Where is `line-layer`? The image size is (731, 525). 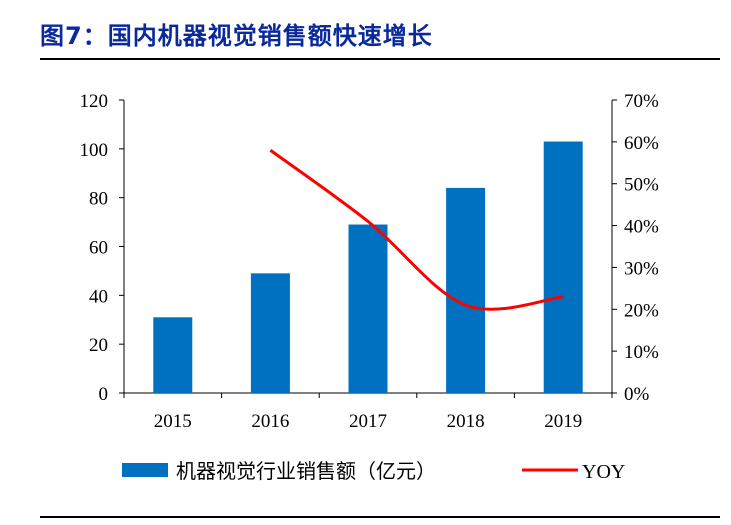
line-layer is located at coordinates (416, 230).